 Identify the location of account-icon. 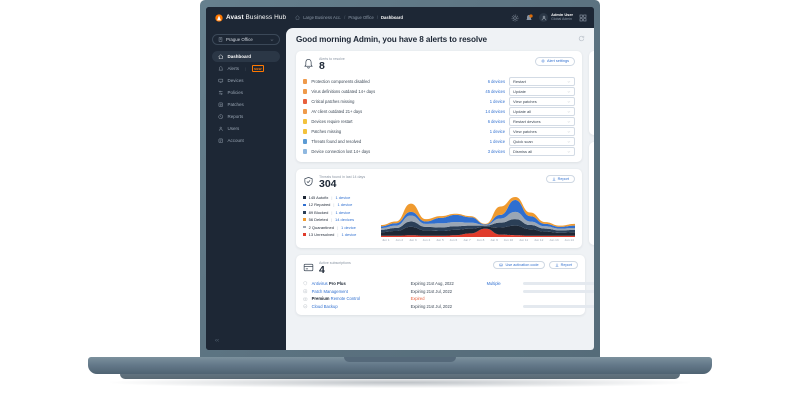
(220, 140).